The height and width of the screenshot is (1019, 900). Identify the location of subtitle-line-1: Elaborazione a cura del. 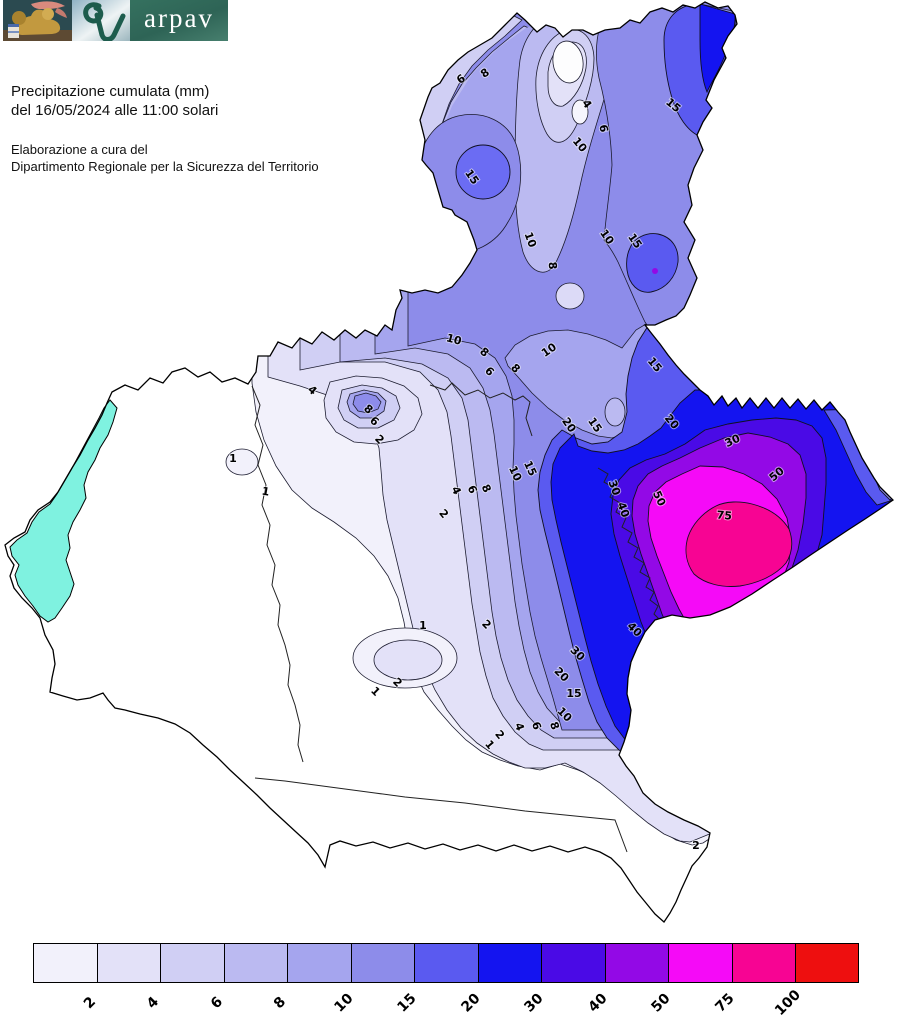
(79, 149).